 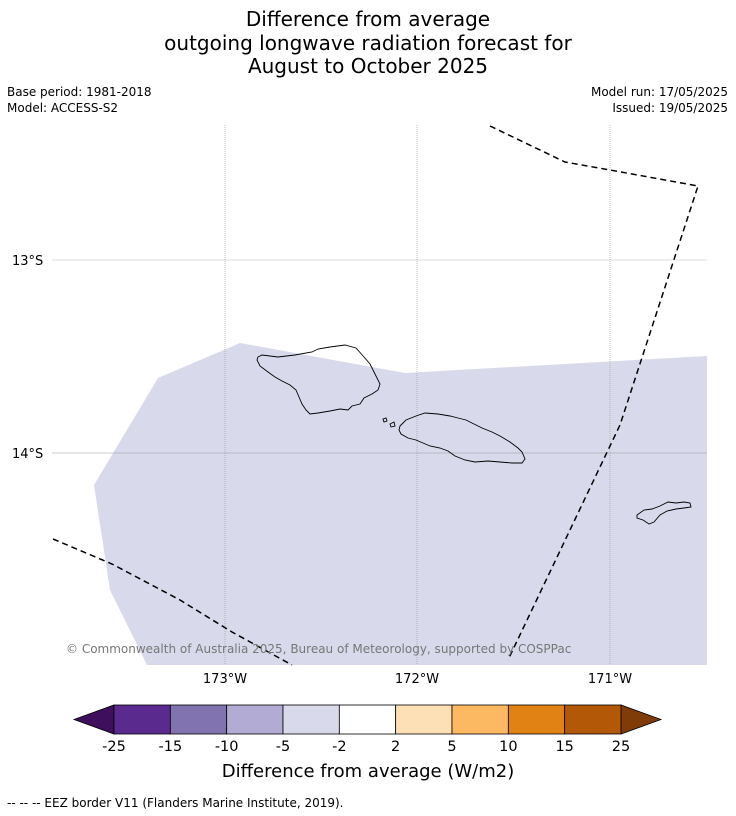 What do you see at coordinates (368, 66) in the screenshot?
I see `title-line-3: August to October 2025` at bounding box center [368, 66].